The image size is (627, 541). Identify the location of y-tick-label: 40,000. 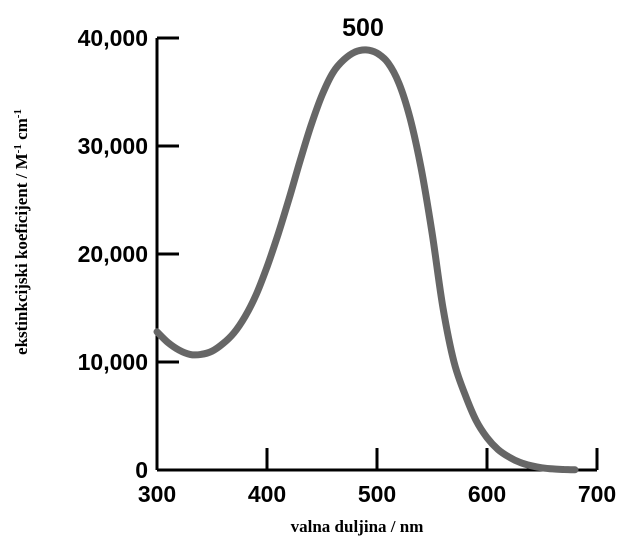
(113, 38).